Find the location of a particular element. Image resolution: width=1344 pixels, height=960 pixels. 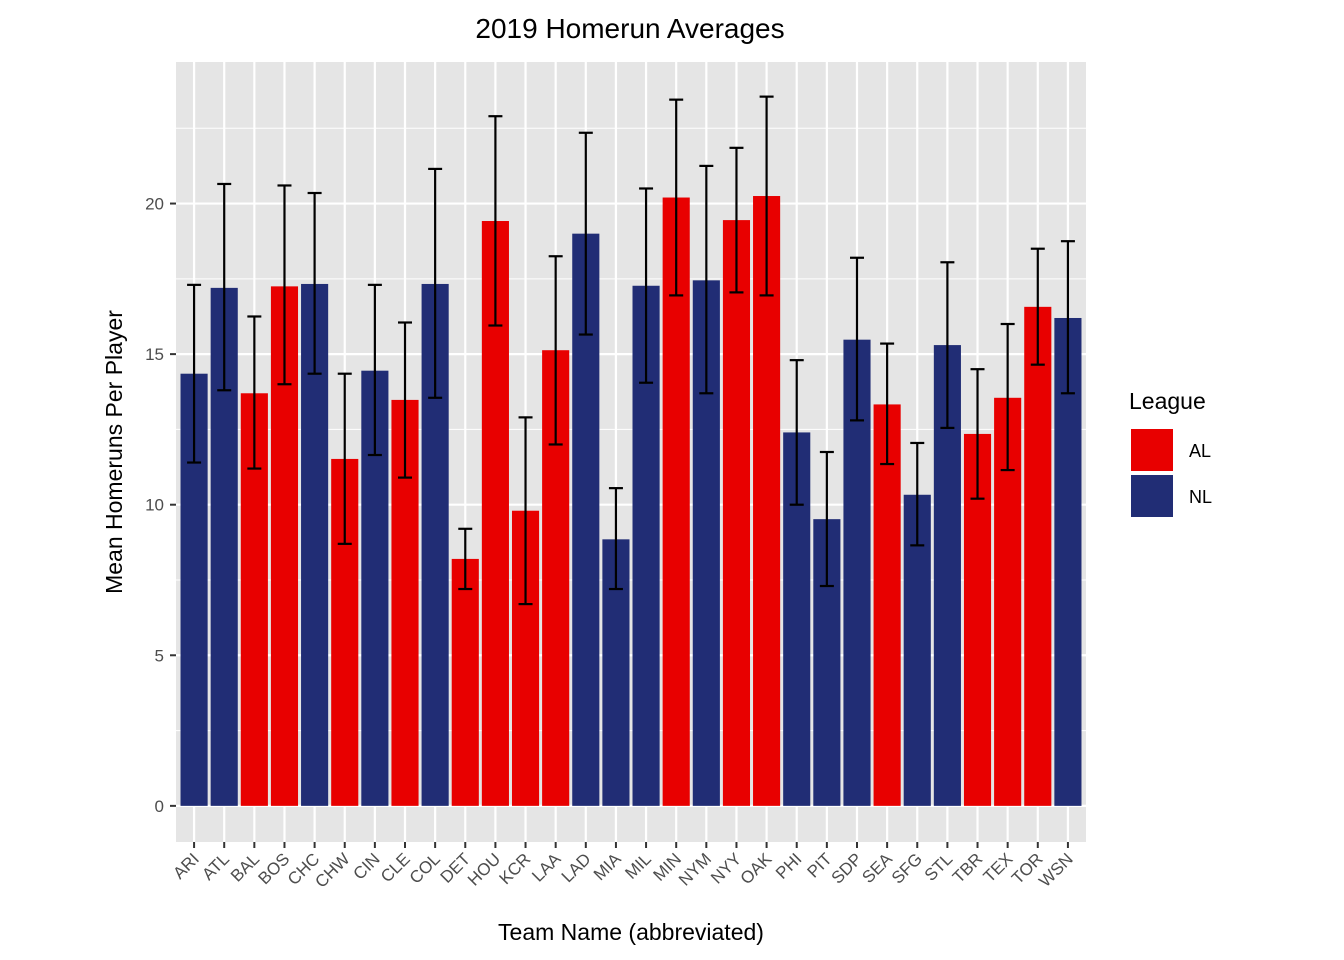

bar-oak is located at coordinates (767, 501).